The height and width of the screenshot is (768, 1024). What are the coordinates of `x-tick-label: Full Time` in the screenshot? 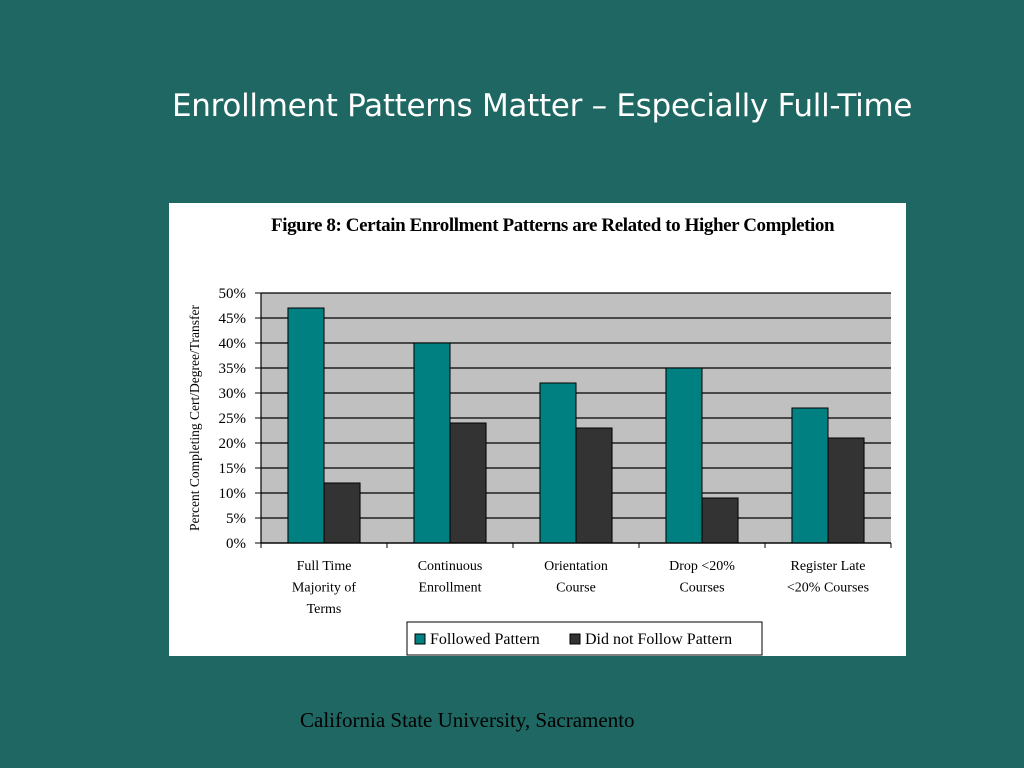 It's located at (324, 566).